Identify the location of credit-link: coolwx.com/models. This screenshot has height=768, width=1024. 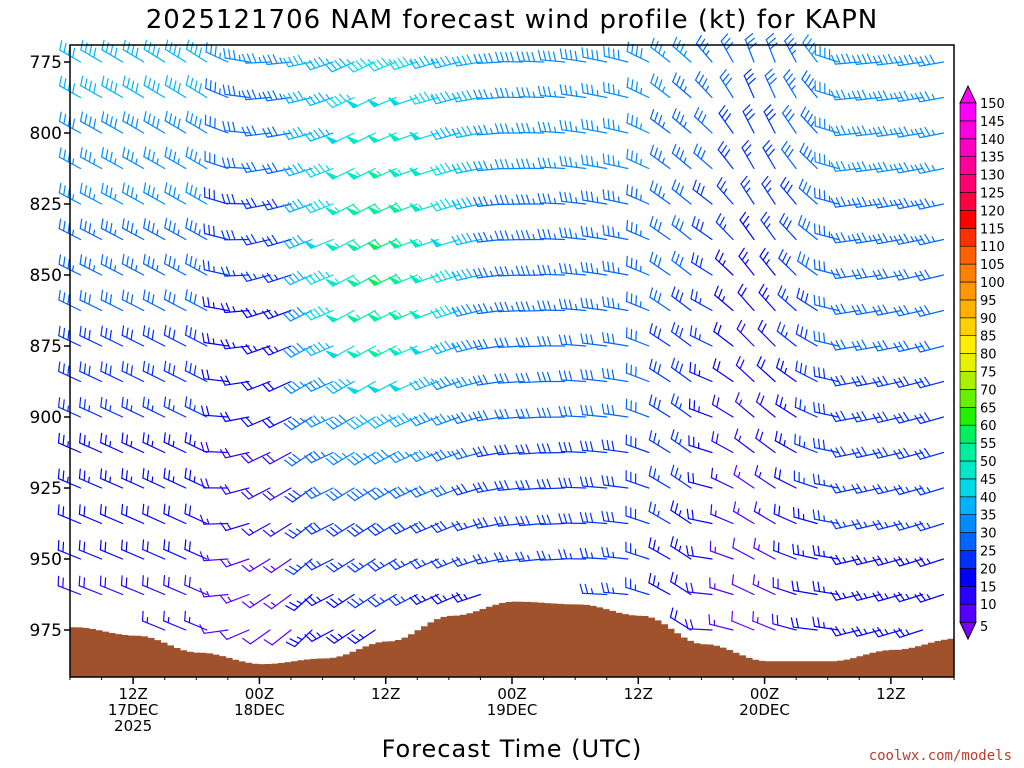
(940, 756).